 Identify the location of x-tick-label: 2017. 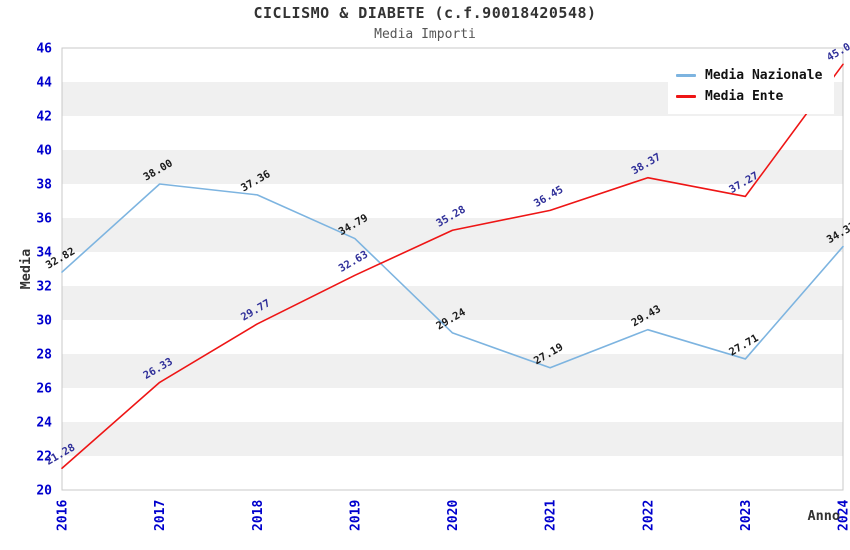
(160, 515).